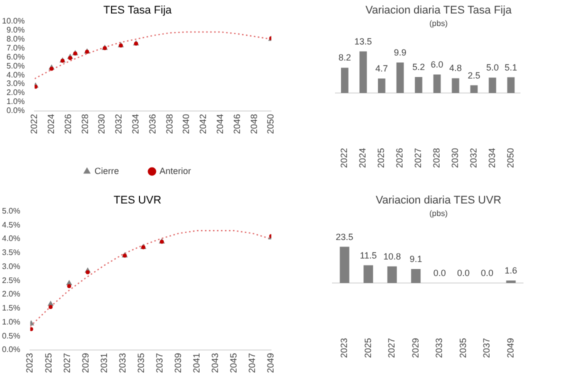  I want to click on data-label: 10.8, so click(392, 256).